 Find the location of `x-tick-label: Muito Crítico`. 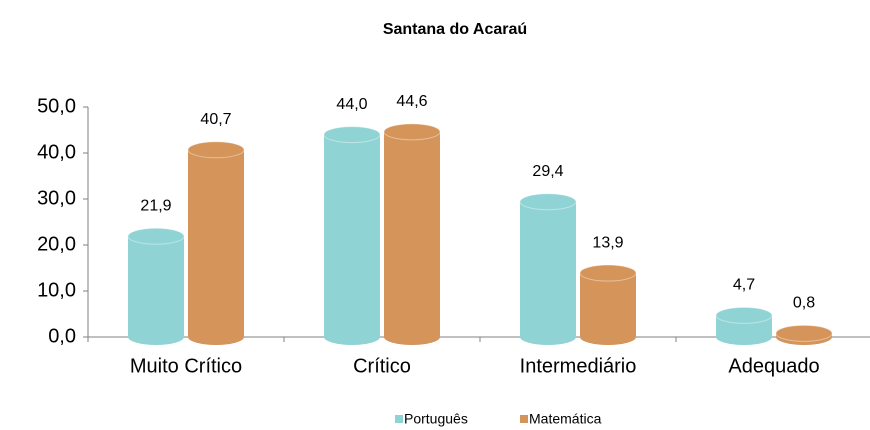

x-tick-label: Muito Crítico is located at coordinates (186, 366).